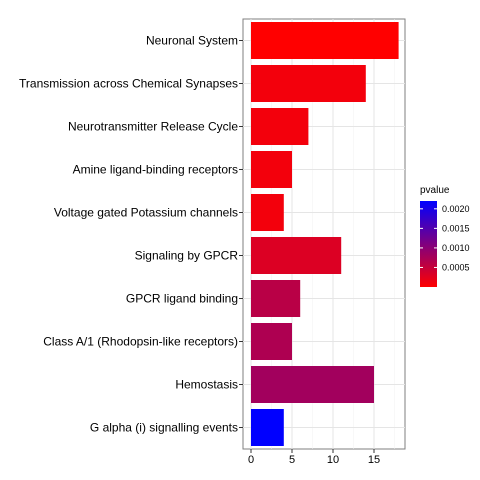 The image size is (480, 480). Describe the element at coordinates (155, 170) in the screenshot. I see `category-label: Amine ligand-binding receptors` at that location.